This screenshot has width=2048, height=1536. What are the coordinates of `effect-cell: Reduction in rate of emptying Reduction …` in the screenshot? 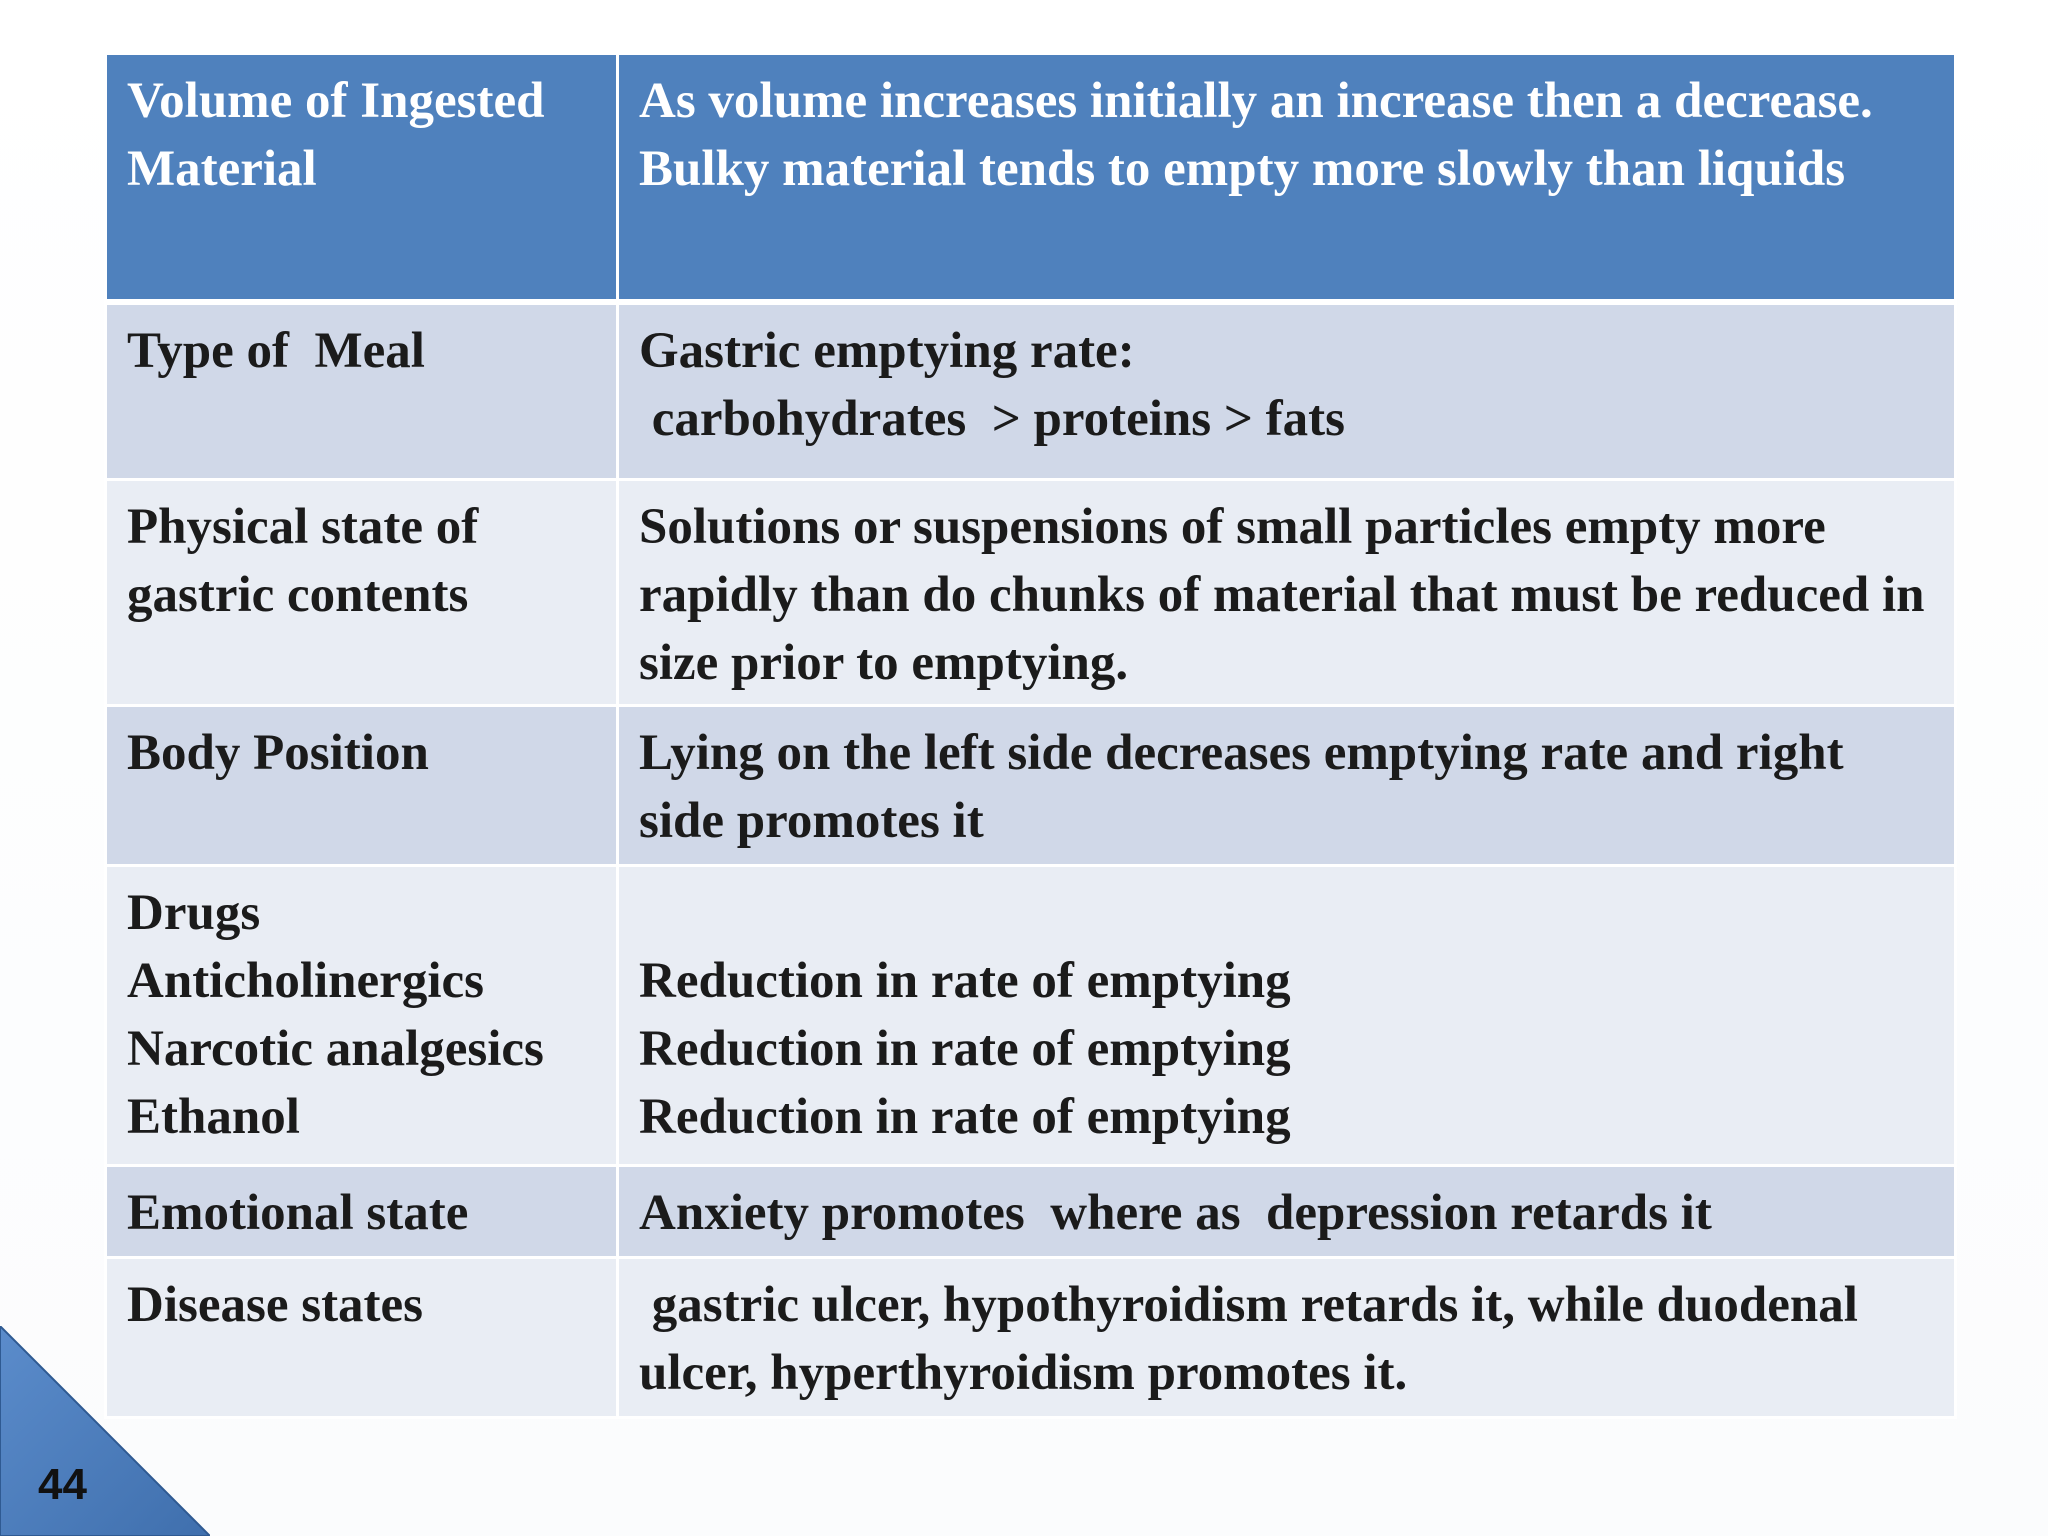 It's located at (1286, 1015).